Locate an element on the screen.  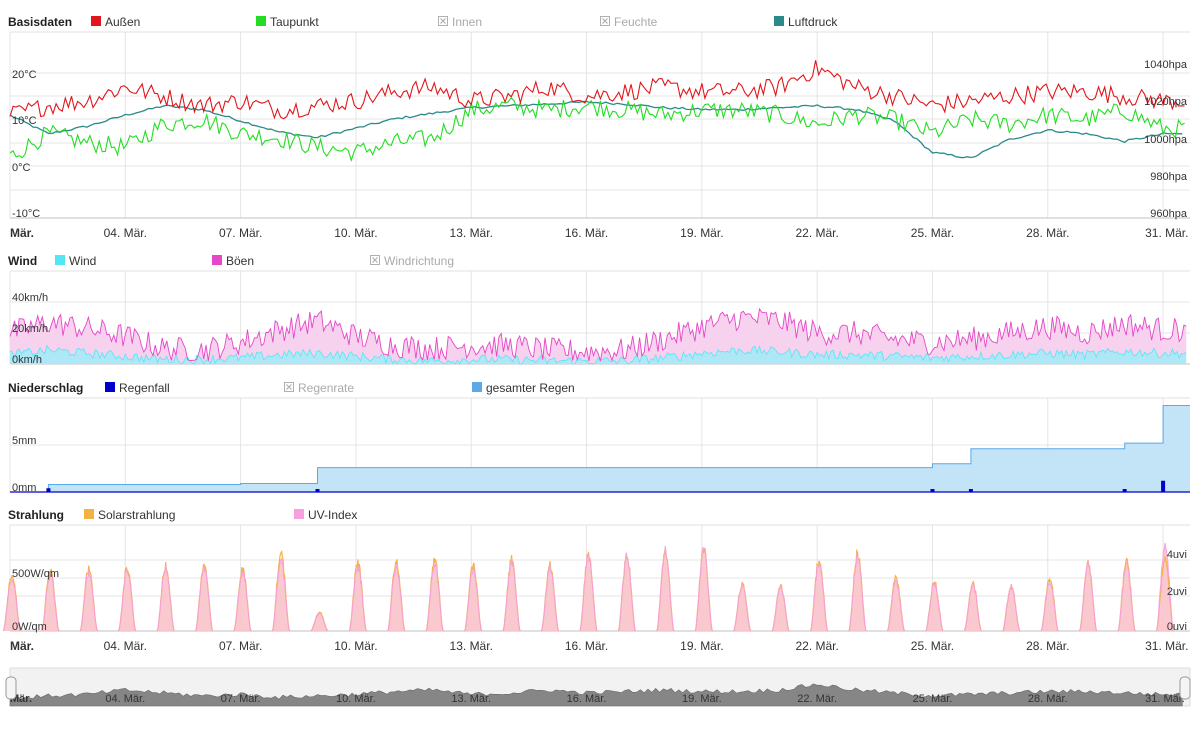
legend-regenfall: Regenfall is located at coordinates (144, 388).